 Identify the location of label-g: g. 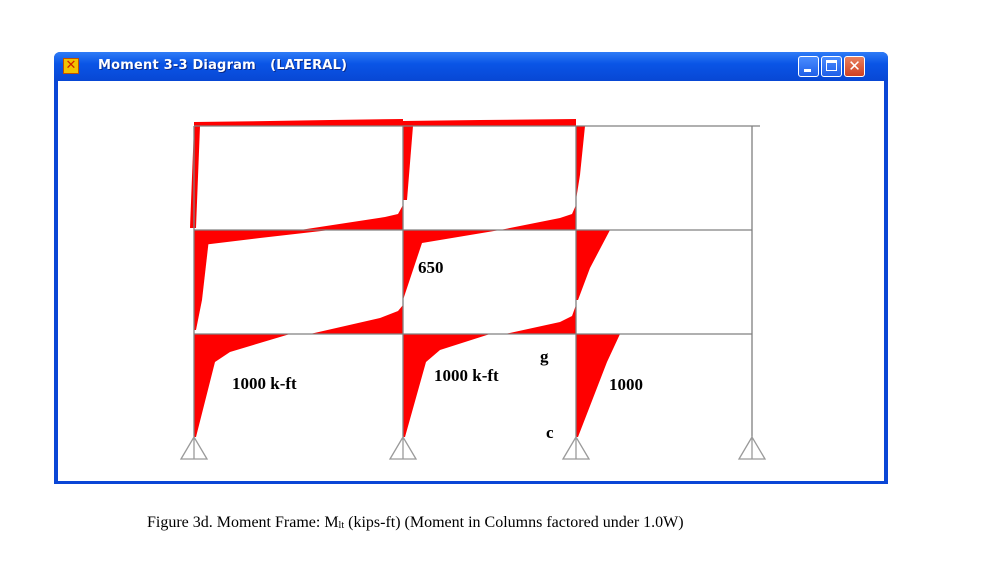
(544, 356).